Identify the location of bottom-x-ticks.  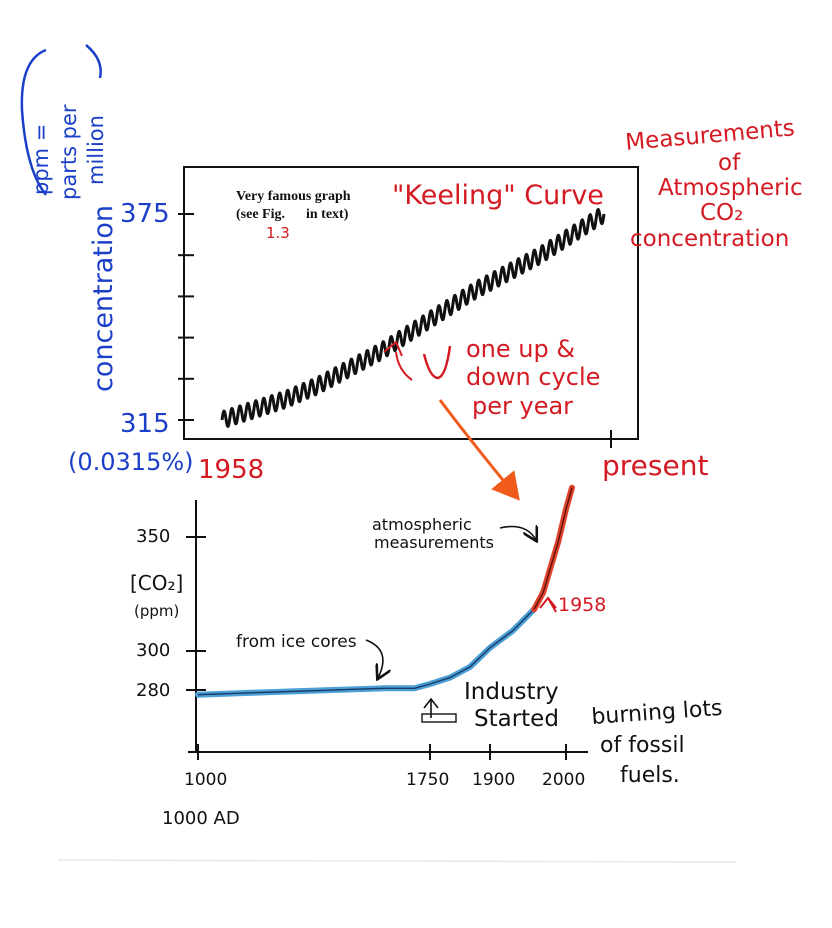
(382, 752).